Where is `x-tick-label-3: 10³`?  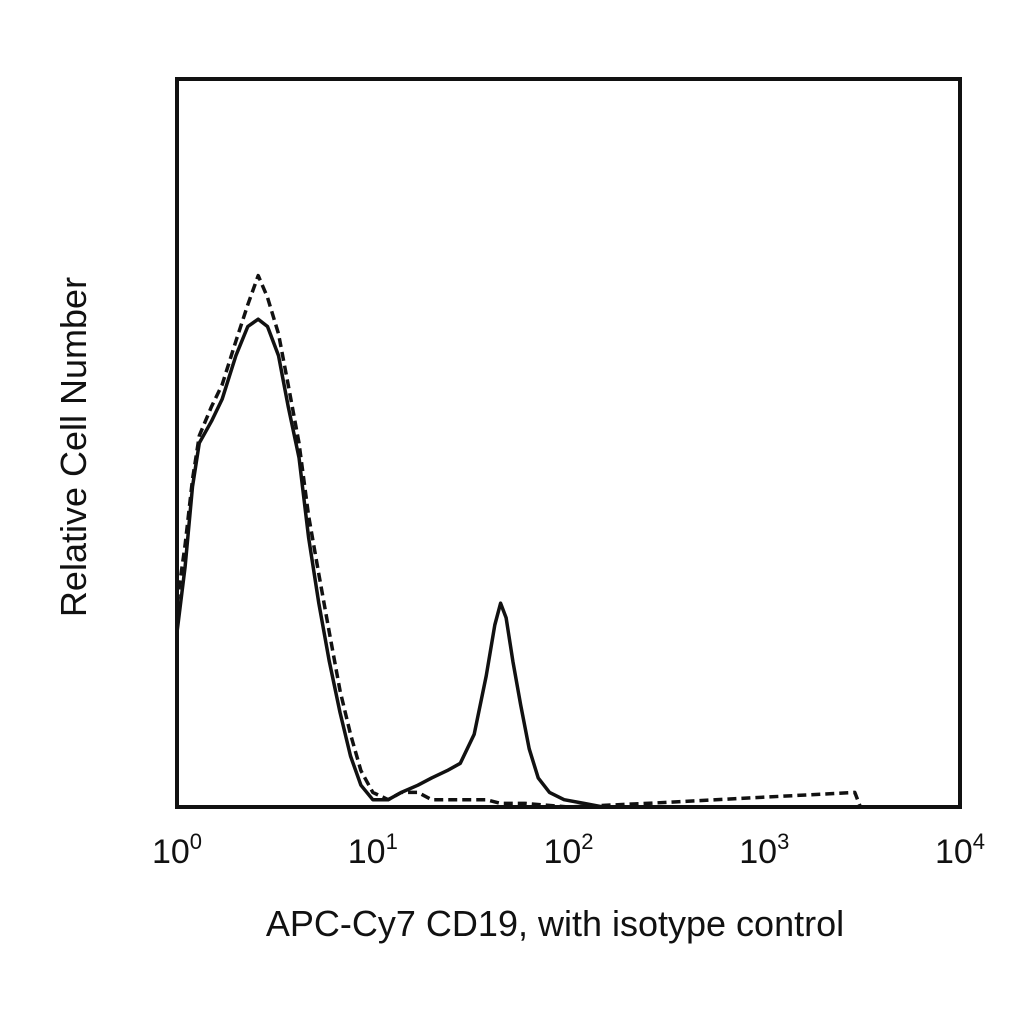 x-tick-label-3: 10³ is located at coordinates (764, 850).